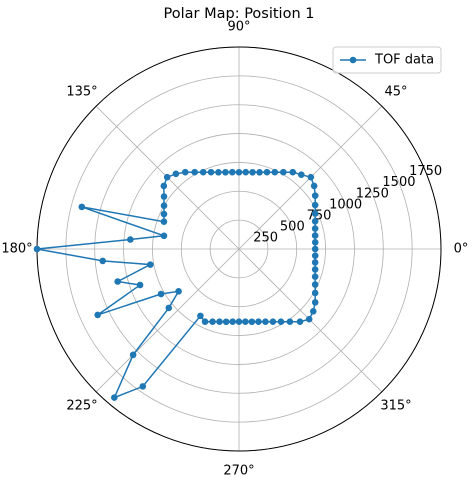  What do you see at coordinates (81, 405) in the screenshot?
I see `theta-tick-label: 225°` at bounding box center [81, 405].